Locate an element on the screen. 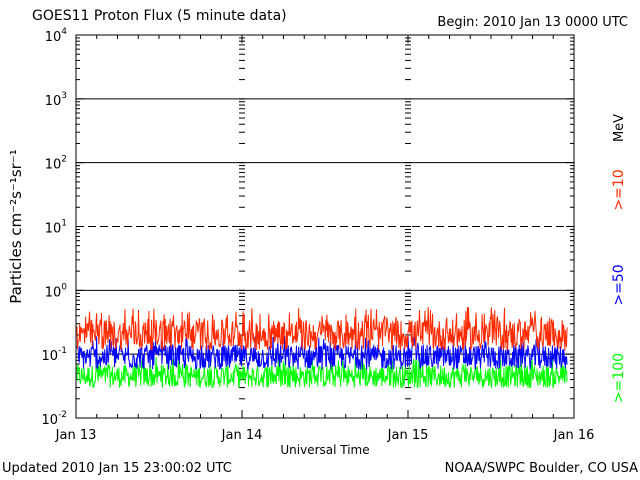 The height and width of the screenshot is (480, 640). updated-time: Updated 2010 Jan 15 23:00:02 UTC is located at coordinates (117, 468).